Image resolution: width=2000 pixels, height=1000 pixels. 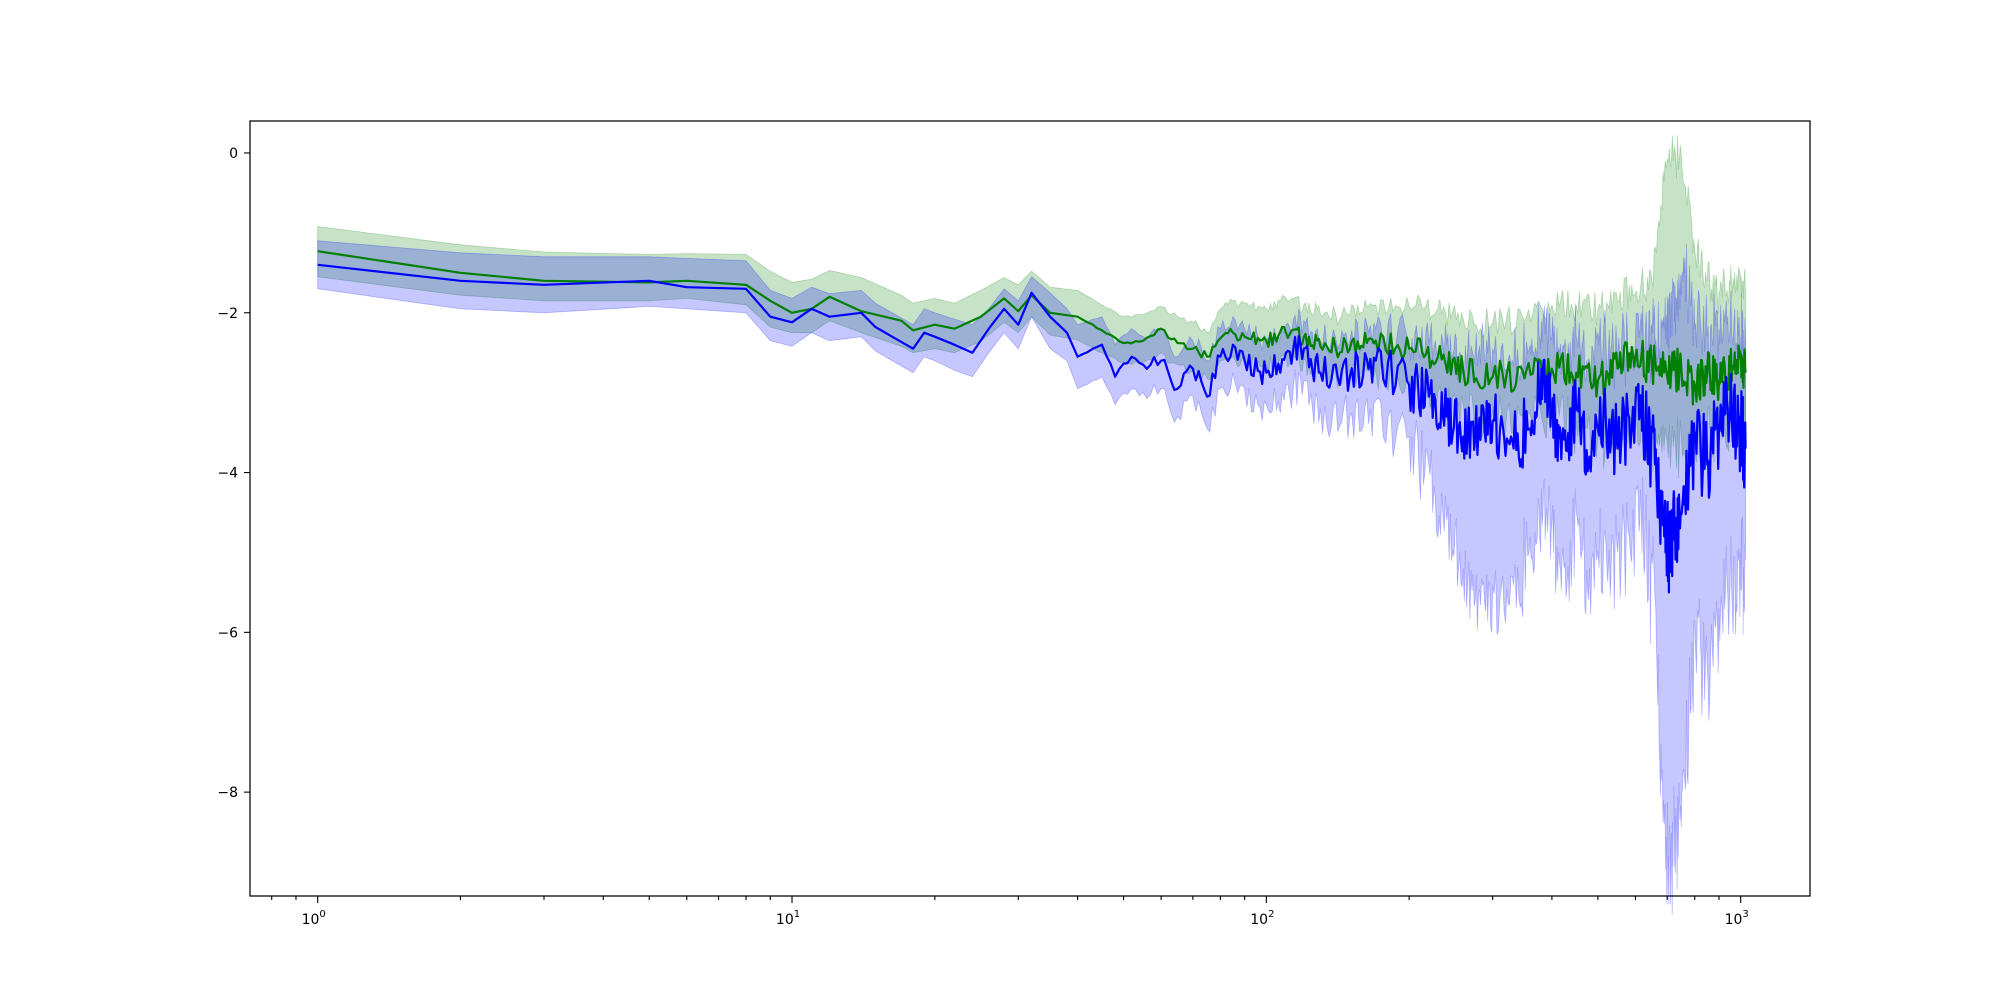 What do you see at coordinates (788, 918) in the screenshot?
I see `x-tick-label: 10¹` at bounding box center [788, 918].